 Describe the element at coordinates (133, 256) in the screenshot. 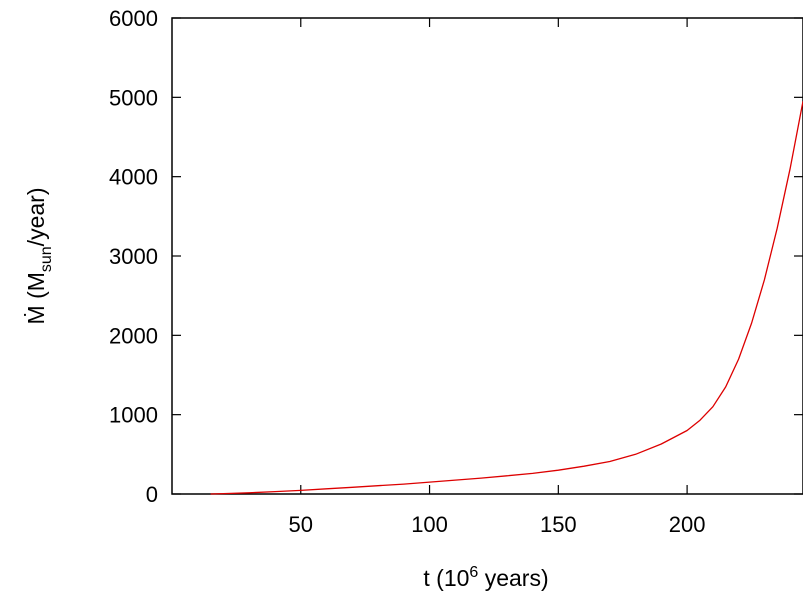

I see `y-tick-label-3000: 3000` at that location.